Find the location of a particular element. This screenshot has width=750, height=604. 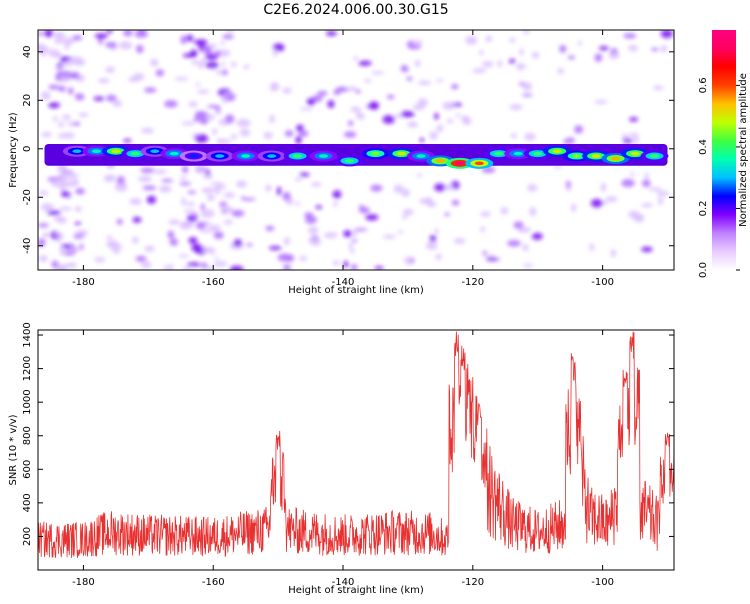

colorbar-ticks: 0.0 0.2 0.4 0.6 is located at coordinates (719, 177).